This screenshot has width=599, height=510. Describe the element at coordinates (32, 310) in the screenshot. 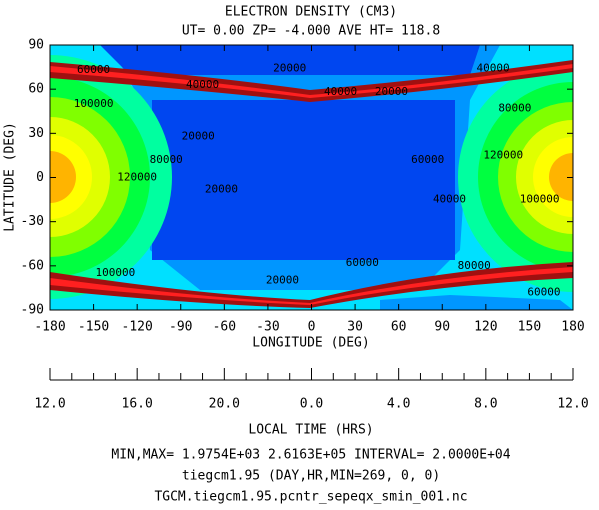

I see `y-tick-label: -90` at that location.